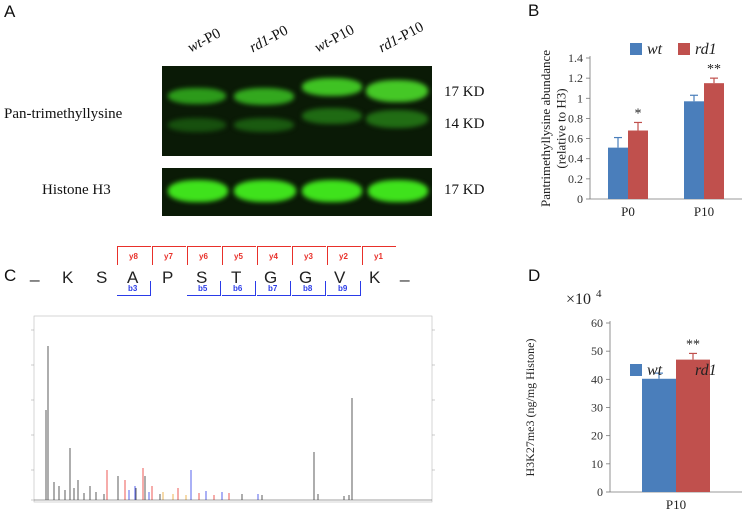 The width and height of the screenshot is (750, 517). I want to click on panel-label-c: C, so click(10, 275).